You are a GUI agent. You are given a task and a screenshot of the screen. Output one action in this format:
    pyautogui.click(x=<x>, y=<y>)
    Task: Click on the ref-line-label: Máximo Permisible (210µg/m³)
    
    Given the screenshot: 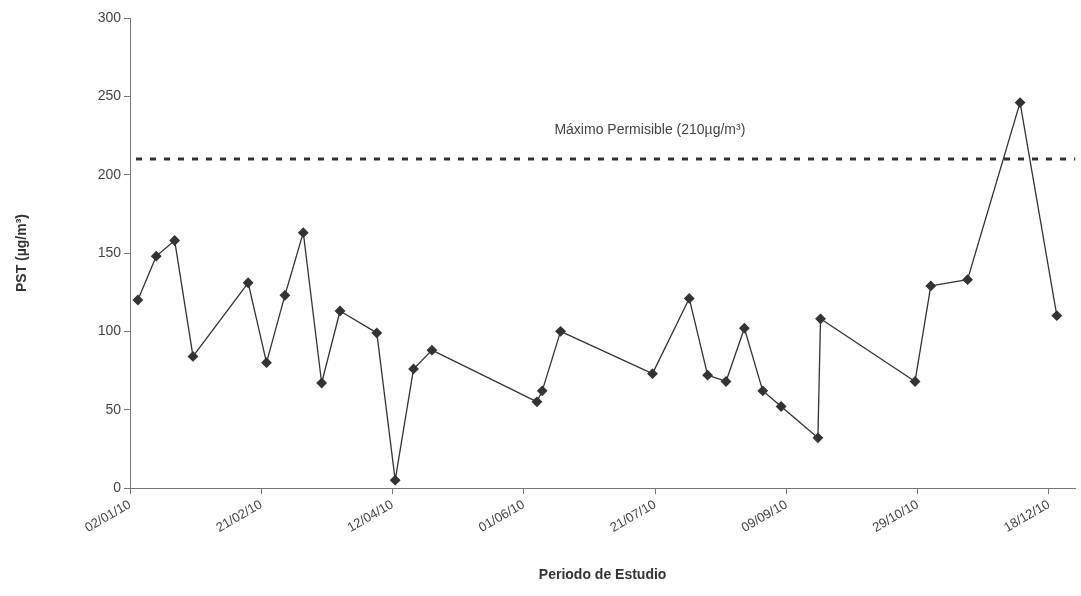 What is the action you would take?
    pyautogui.click(x=650, y=128)
    